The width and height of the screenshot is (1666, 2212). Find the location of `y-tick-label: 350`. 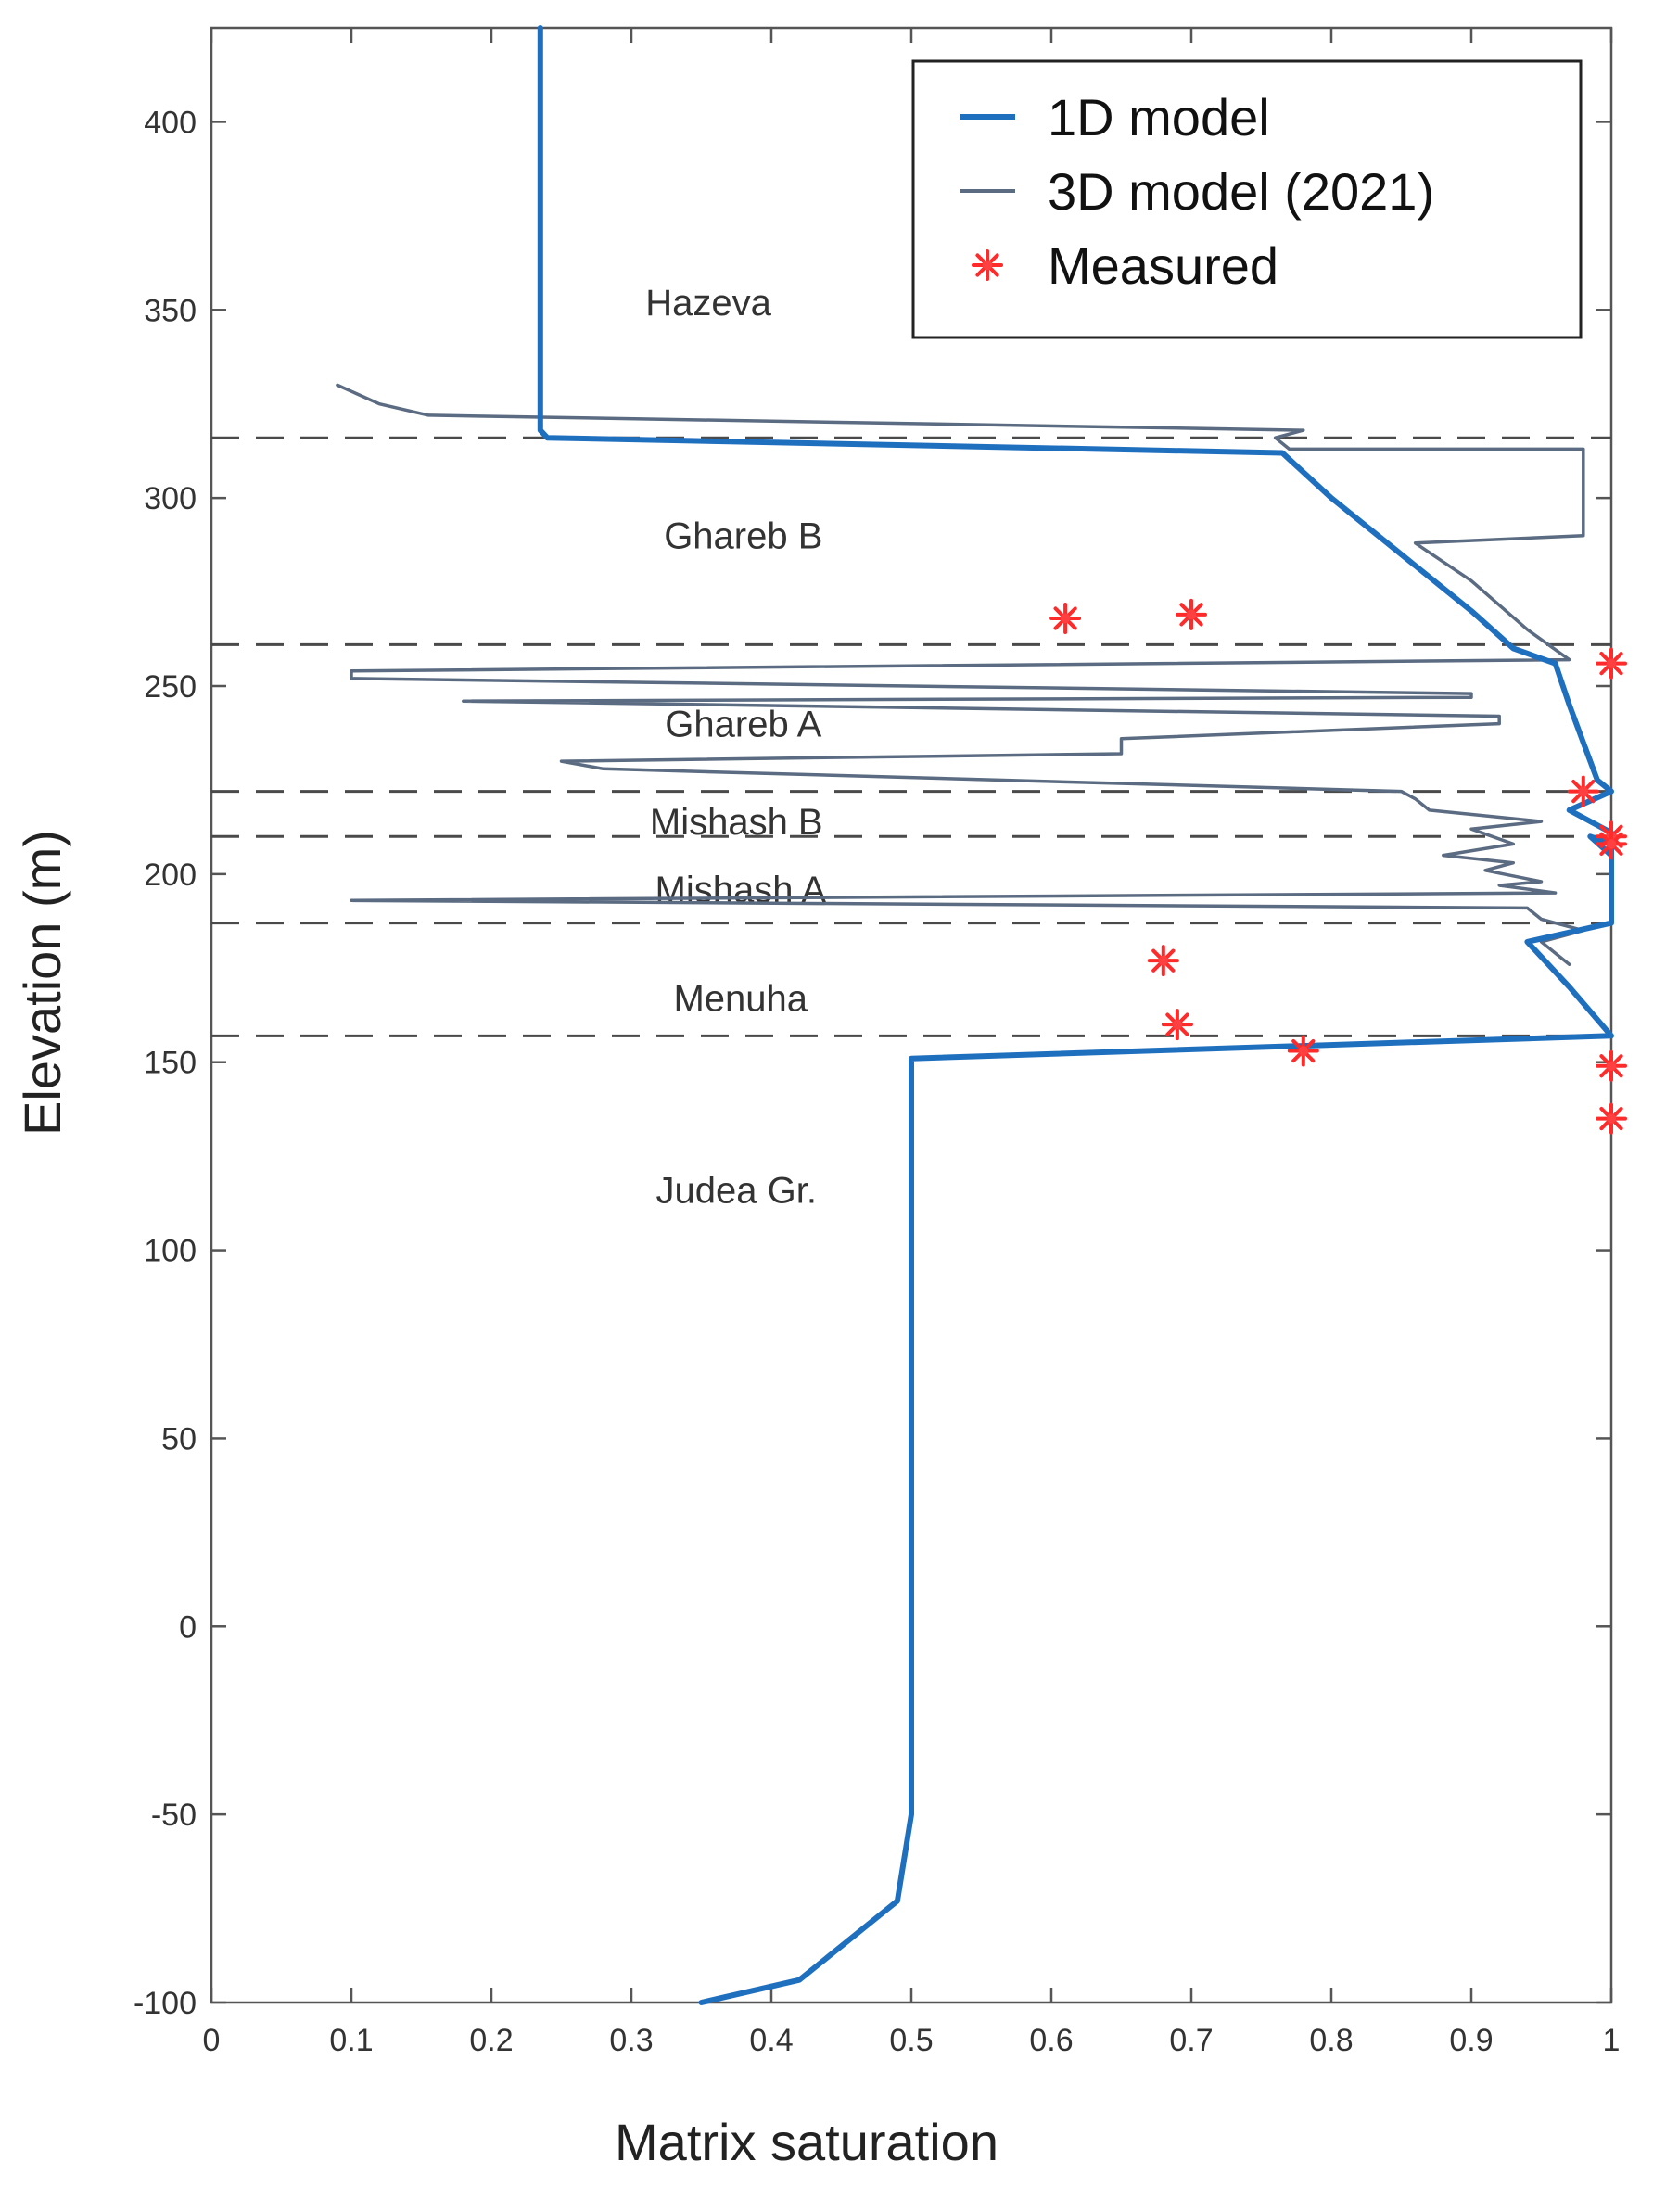

y-tick-label: 350 is located at coordinates (170, 310).